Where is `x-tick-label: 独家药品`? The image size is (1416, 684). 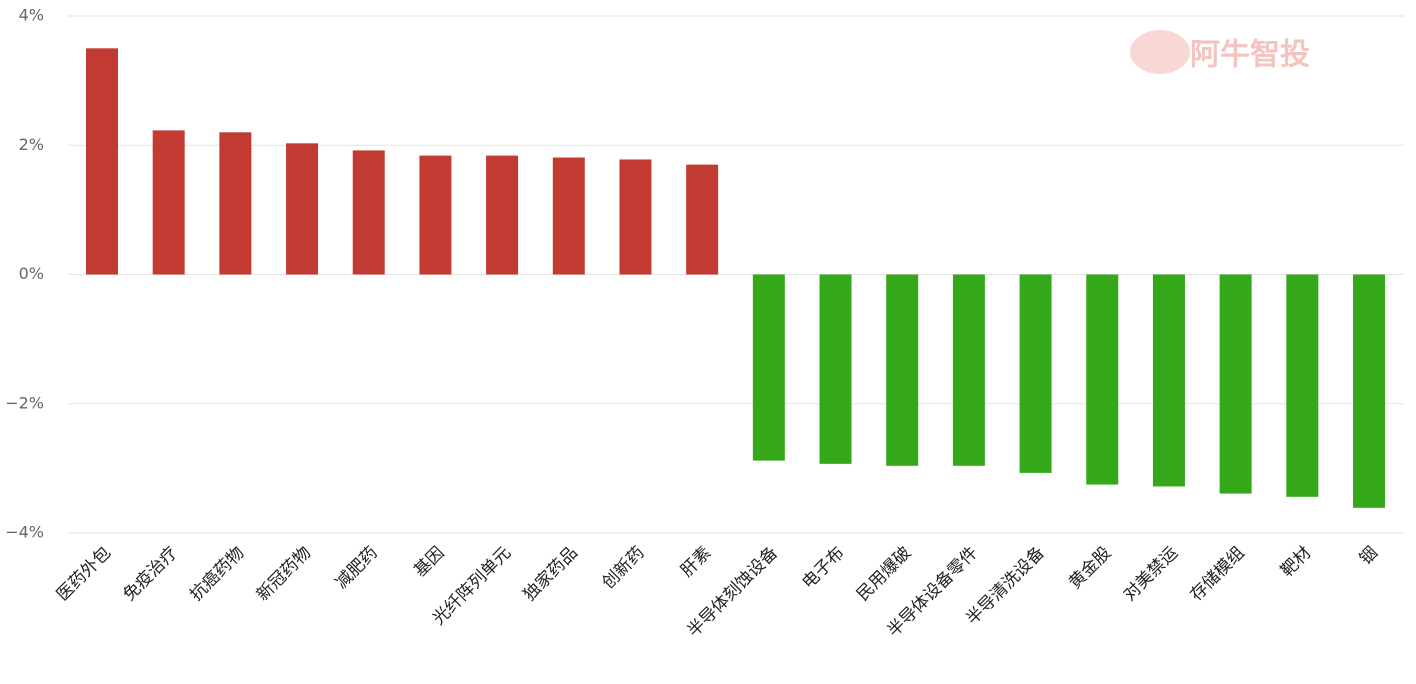 x-tick-label: 独家药品 is located at coordinates (551, 574).